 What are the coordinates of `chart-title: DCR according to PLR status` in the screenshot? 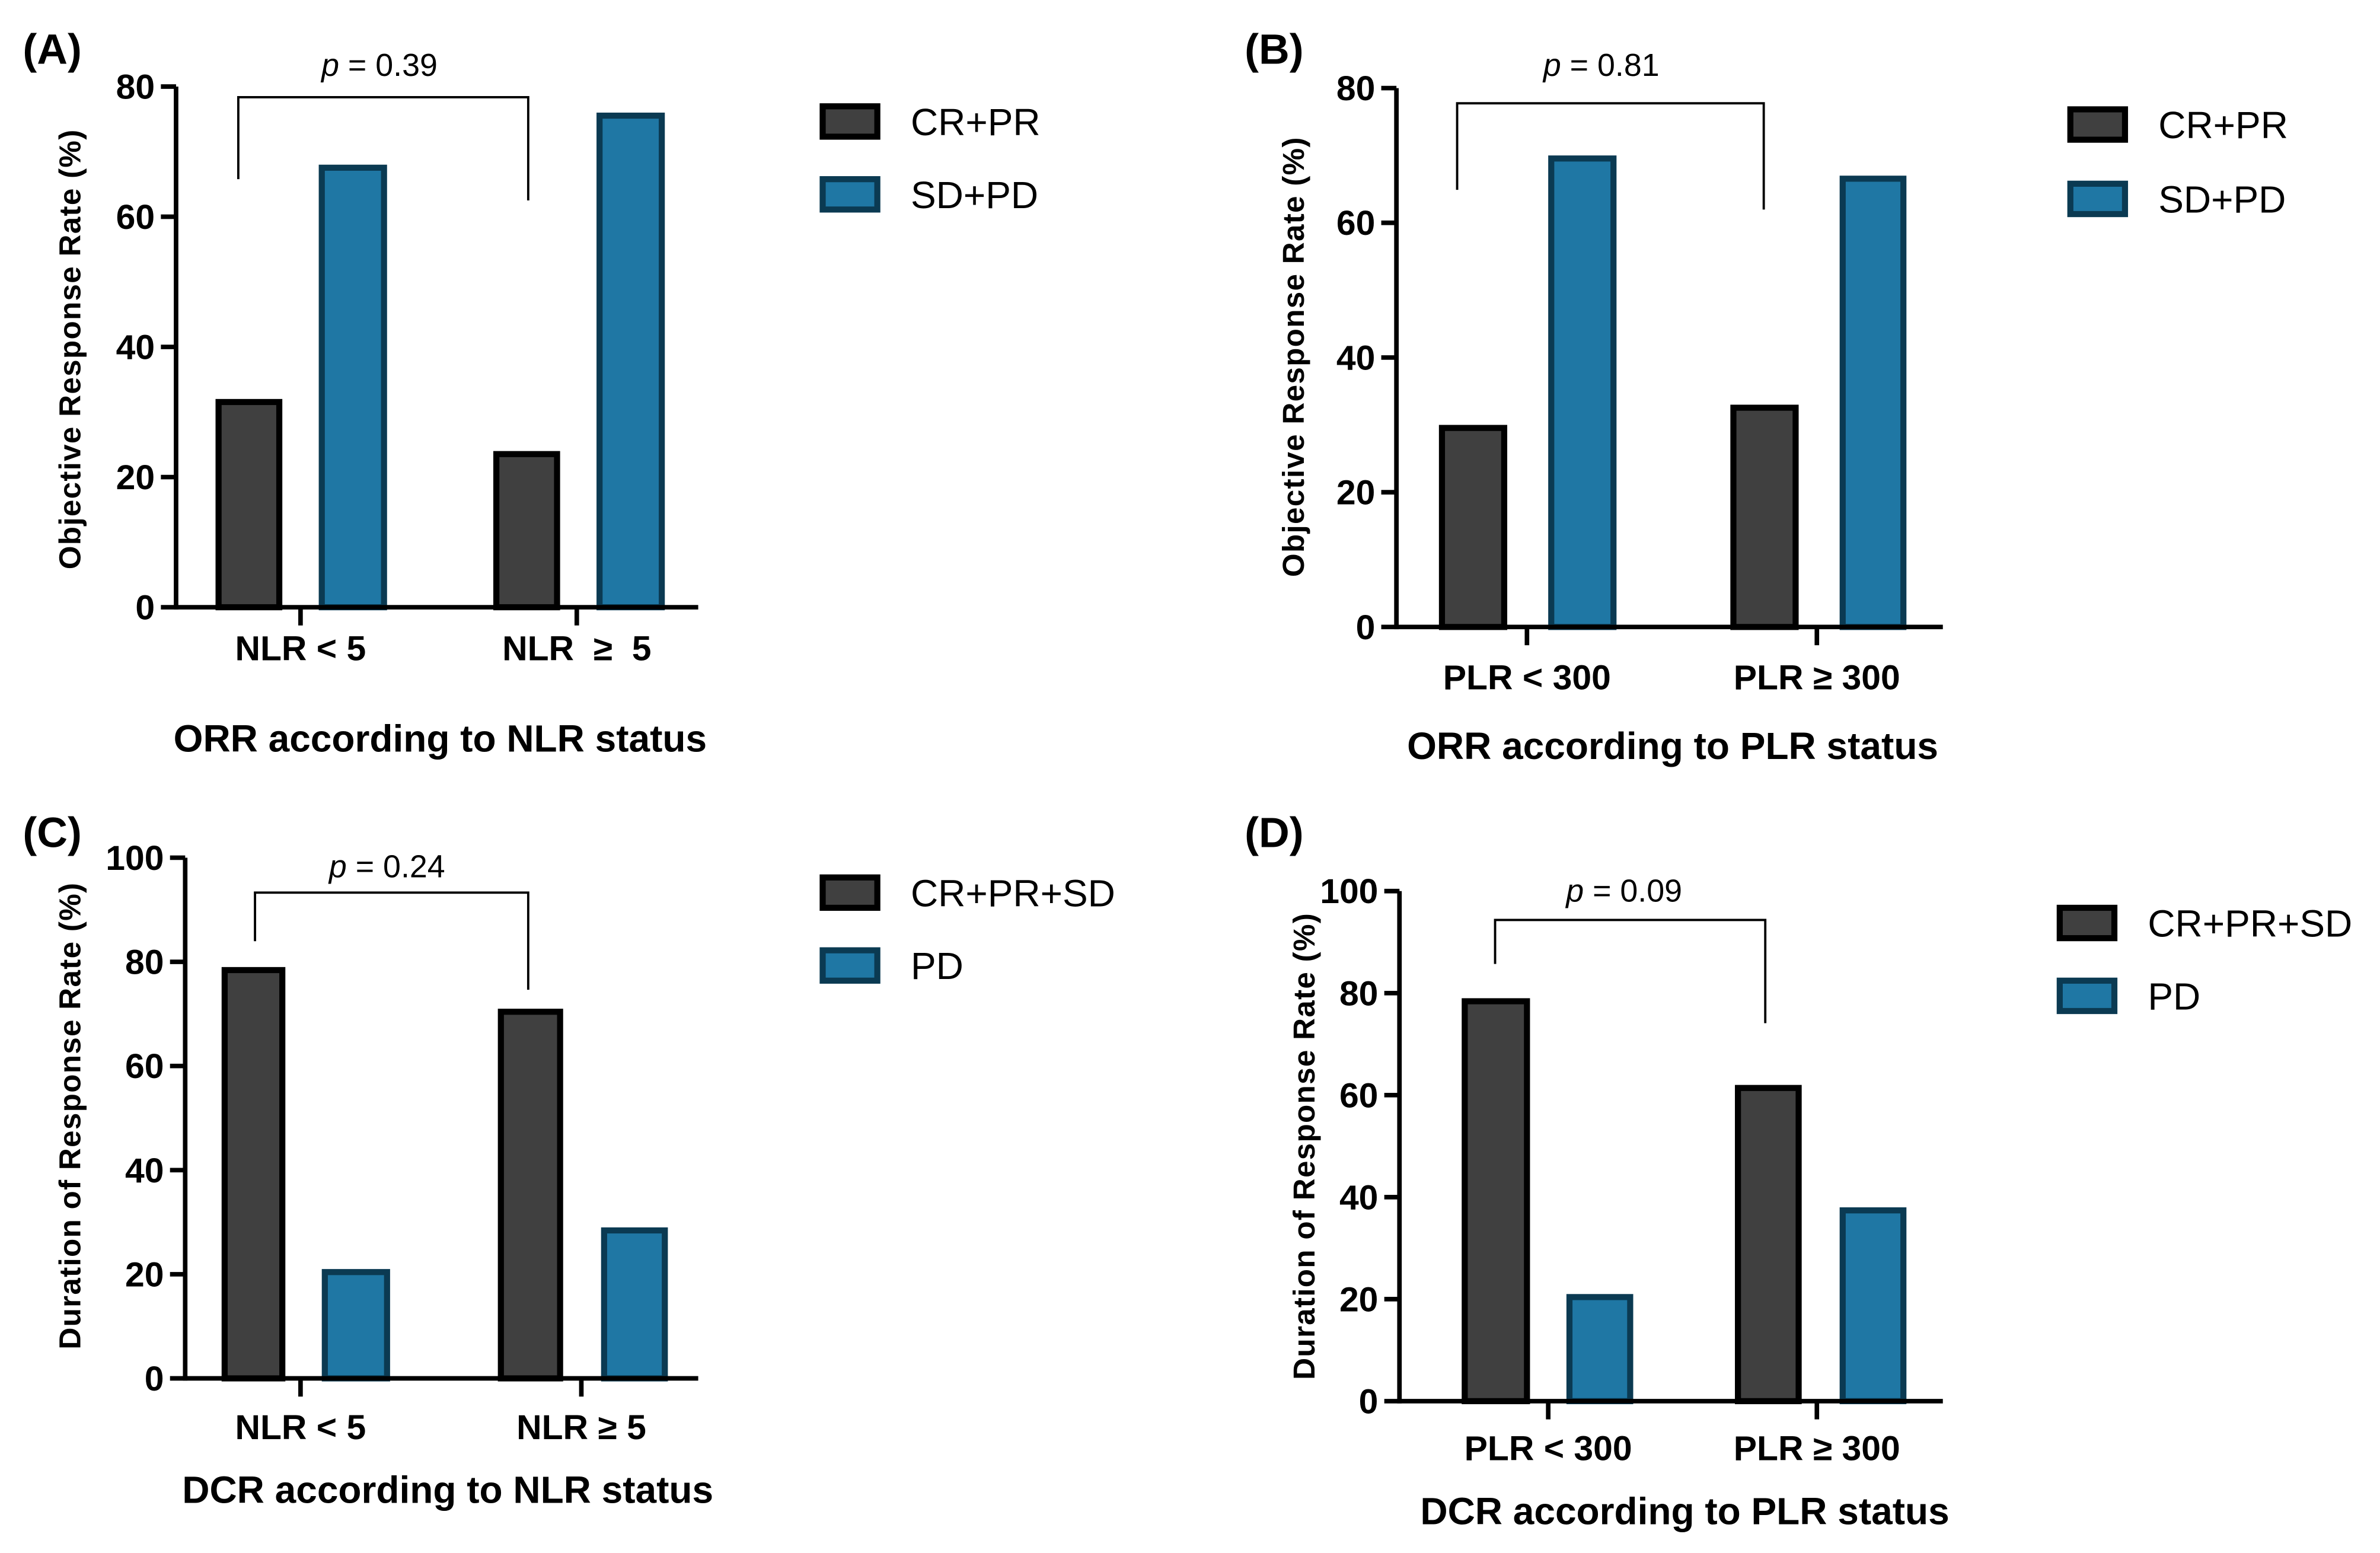 It's located at (1684, 1511).